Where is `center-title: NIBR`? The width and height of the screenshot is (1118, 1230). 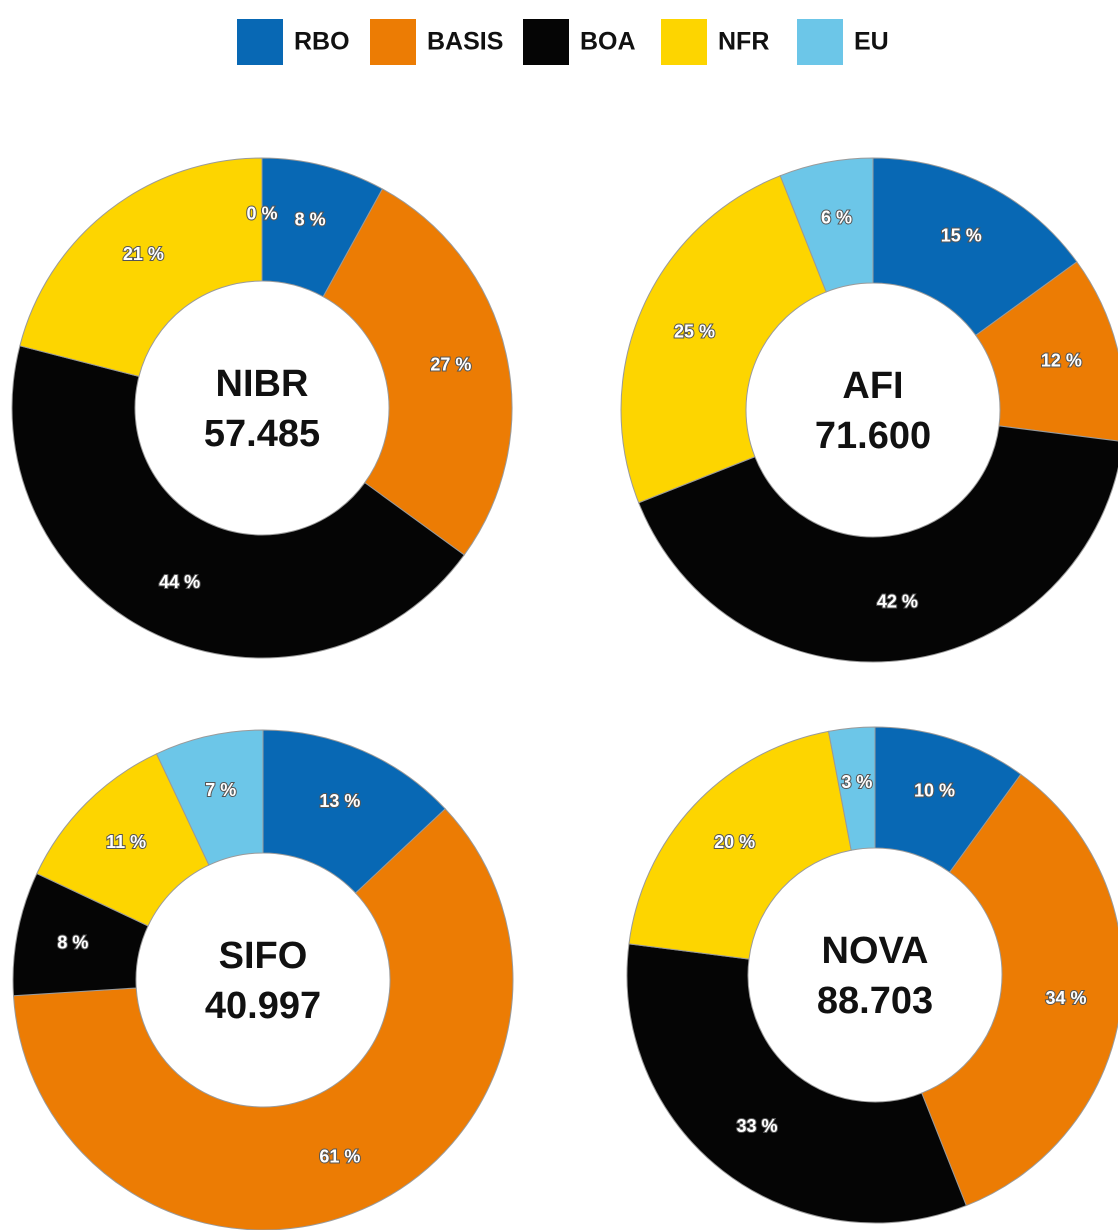 center-title: NIBR is located at coordinates (262, 384).